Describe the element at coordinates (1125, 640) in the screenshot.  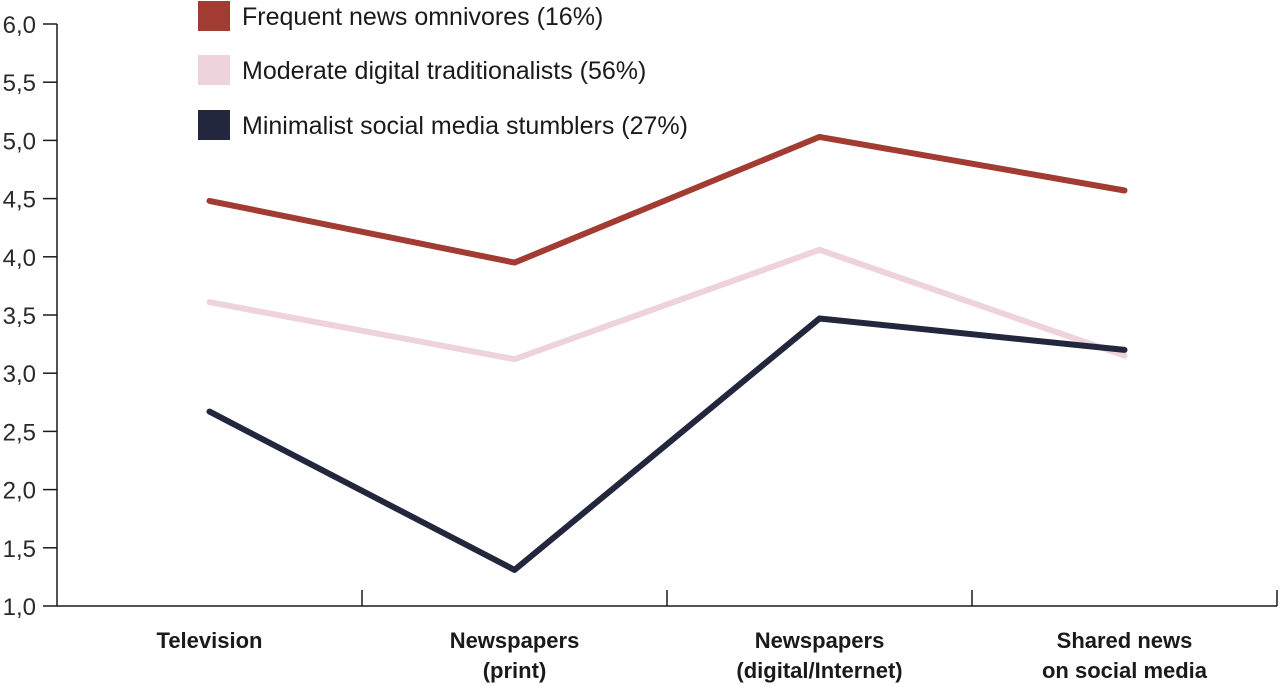
I see `x-category-label: Shared news` at that location.